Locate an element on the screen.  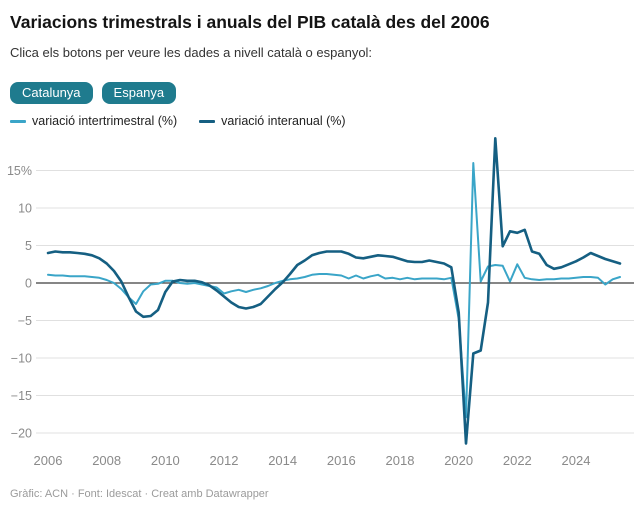
x-tick-label: 2012 is located at coordinates (224, 460).